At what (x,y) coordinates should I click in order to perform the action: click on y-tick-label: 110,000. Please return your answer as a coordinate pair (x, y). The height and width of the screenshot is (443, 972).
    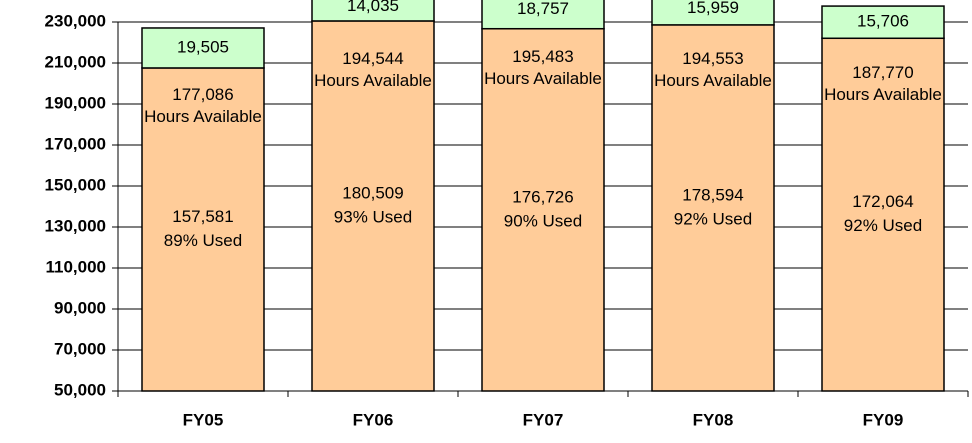
    Looking at the image, I should click on (75, 266).